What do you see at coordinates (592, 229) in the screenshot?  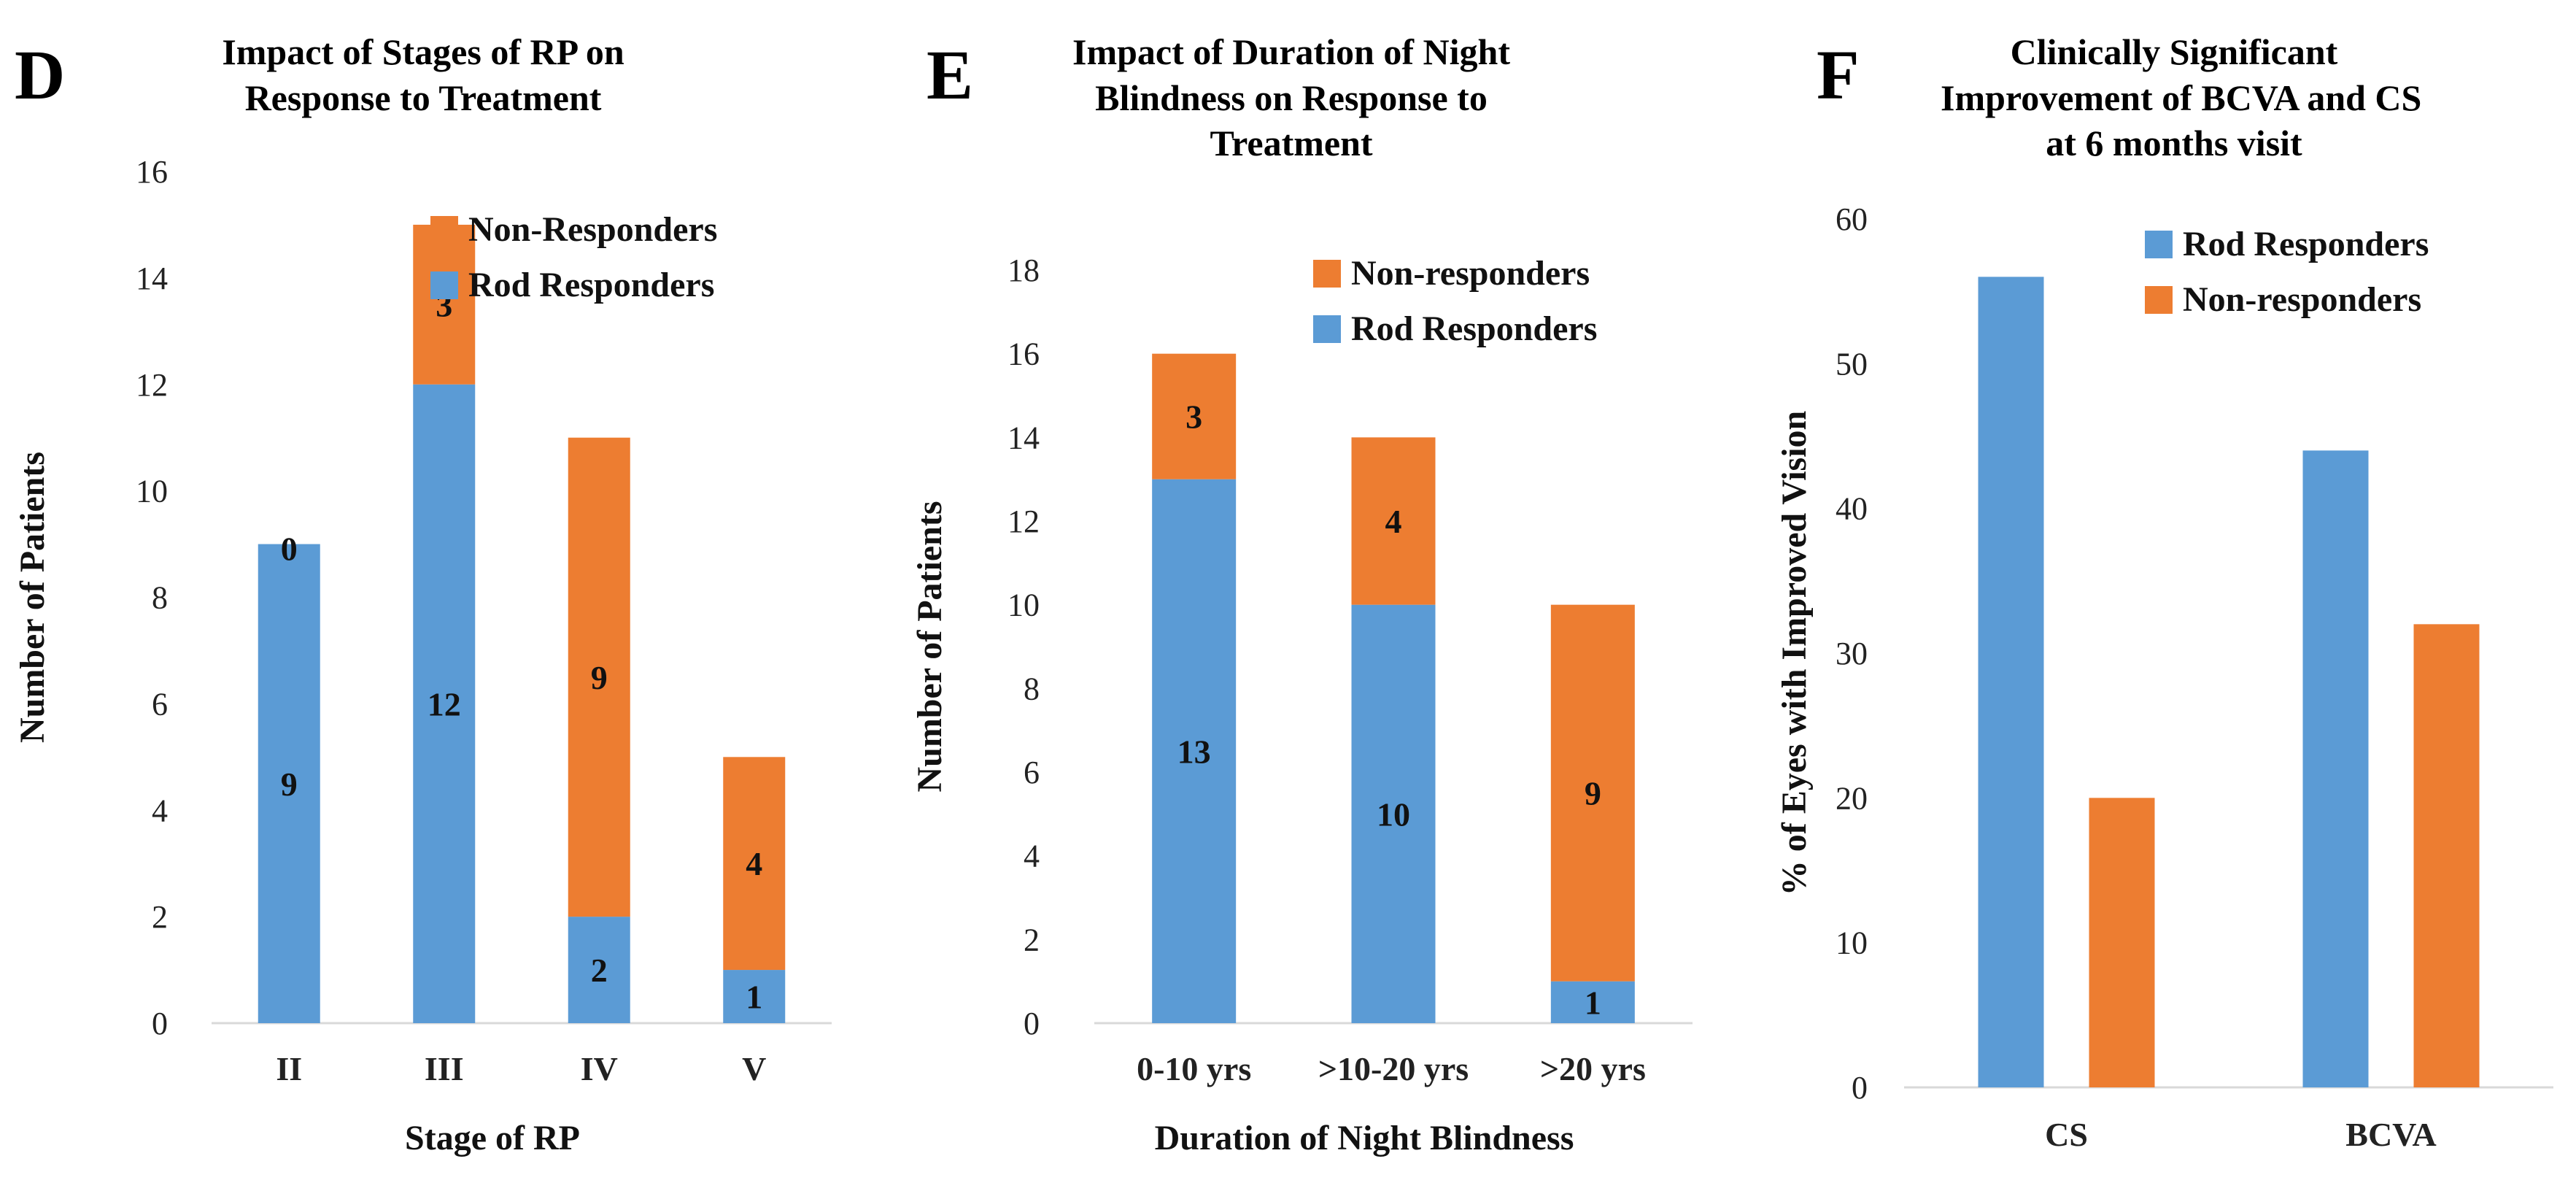 I see `legend-label: Non-Responders` at bounding box center [592, 229].